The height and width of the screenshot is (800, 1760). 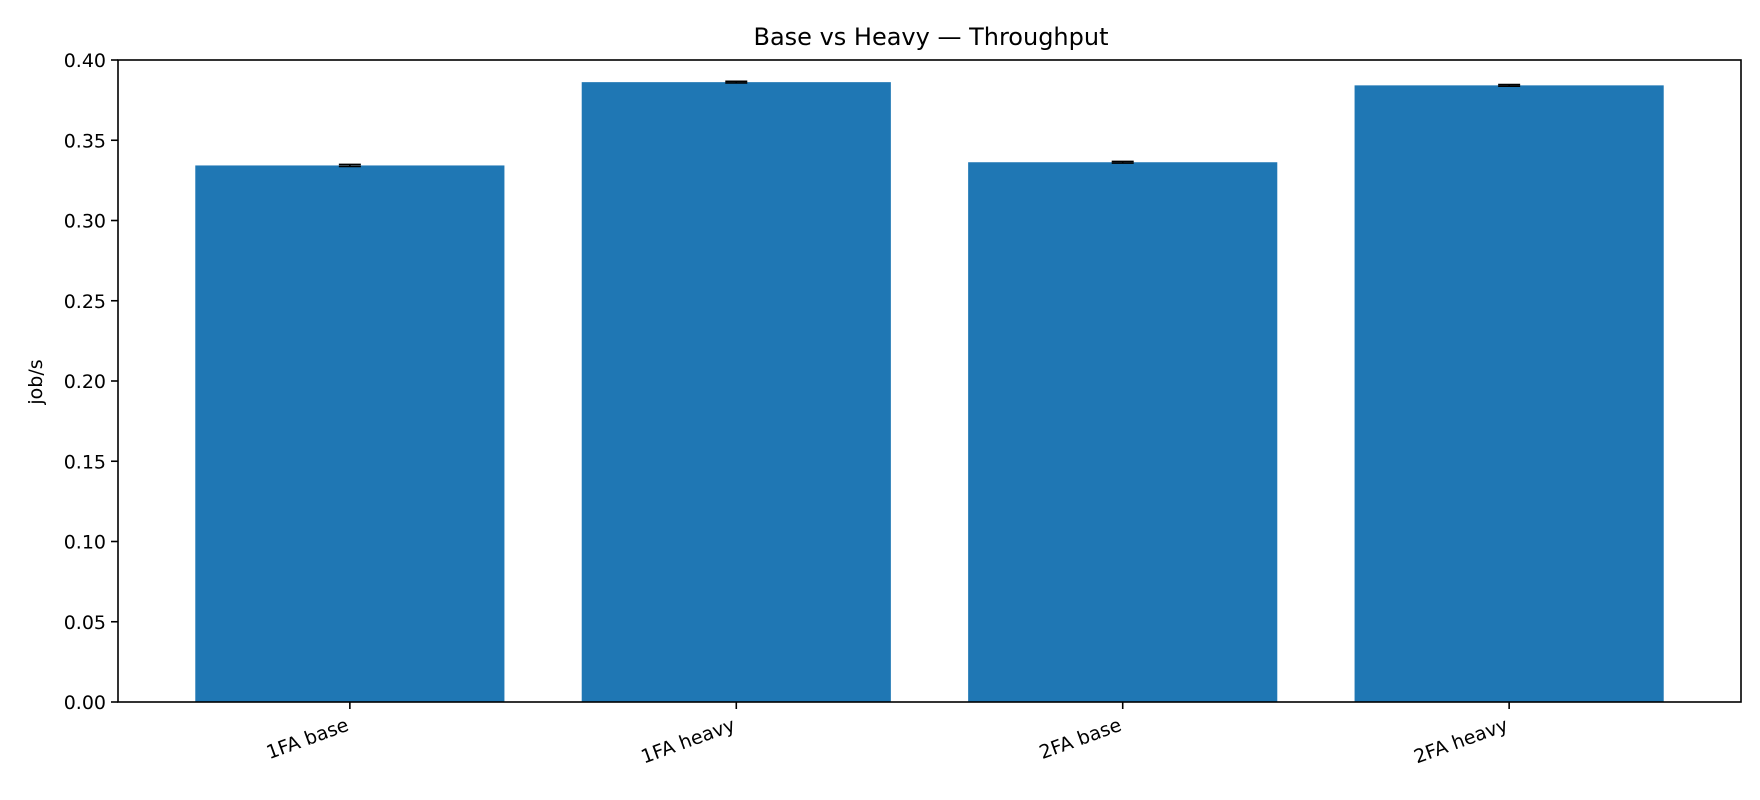 I want to click on x-tick-label: 2FA base, so click(x=1080, y=739).